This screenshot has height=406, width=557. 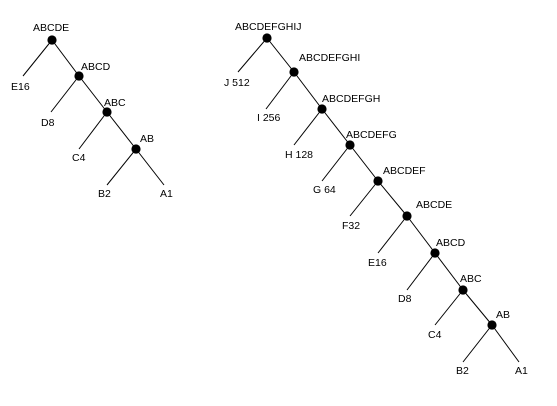 What do you see at coordinates (350, 145) in the screenshot?
I see `node-t2-abcdefg` at bounding box center [350, 145].